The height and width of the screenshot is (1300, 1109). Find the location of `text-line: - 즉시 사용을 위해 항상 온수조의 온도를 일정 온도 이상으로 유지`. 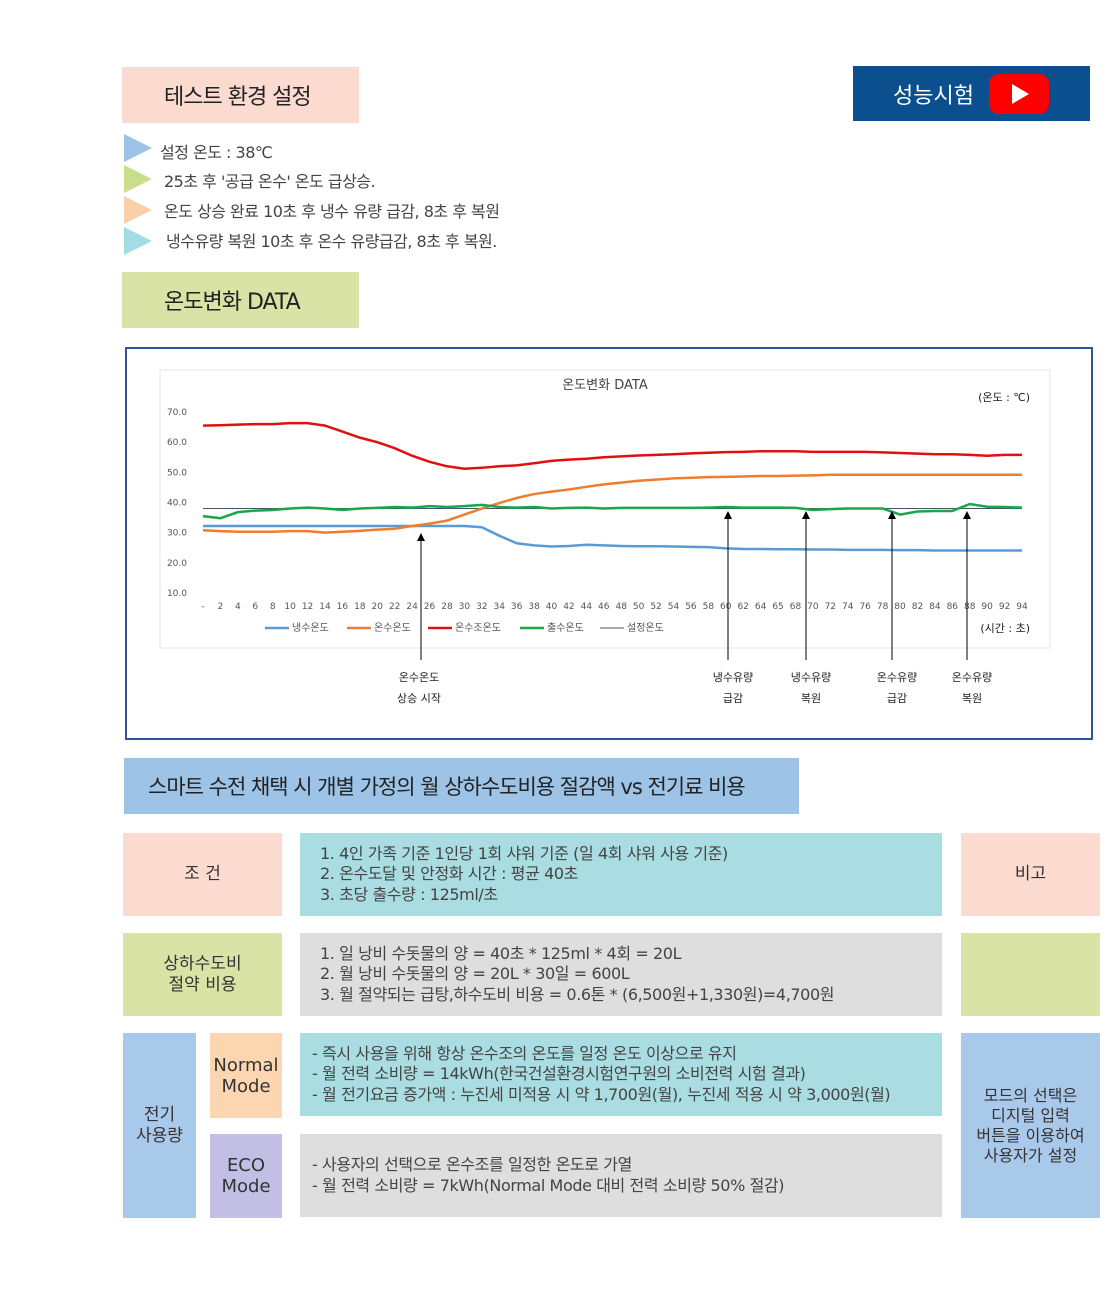

text-line: - 즉시 사용을 위해 항상 온수조의 온도를 일정 온도 이상으로 유지 is located at coordinates (524, 1053).